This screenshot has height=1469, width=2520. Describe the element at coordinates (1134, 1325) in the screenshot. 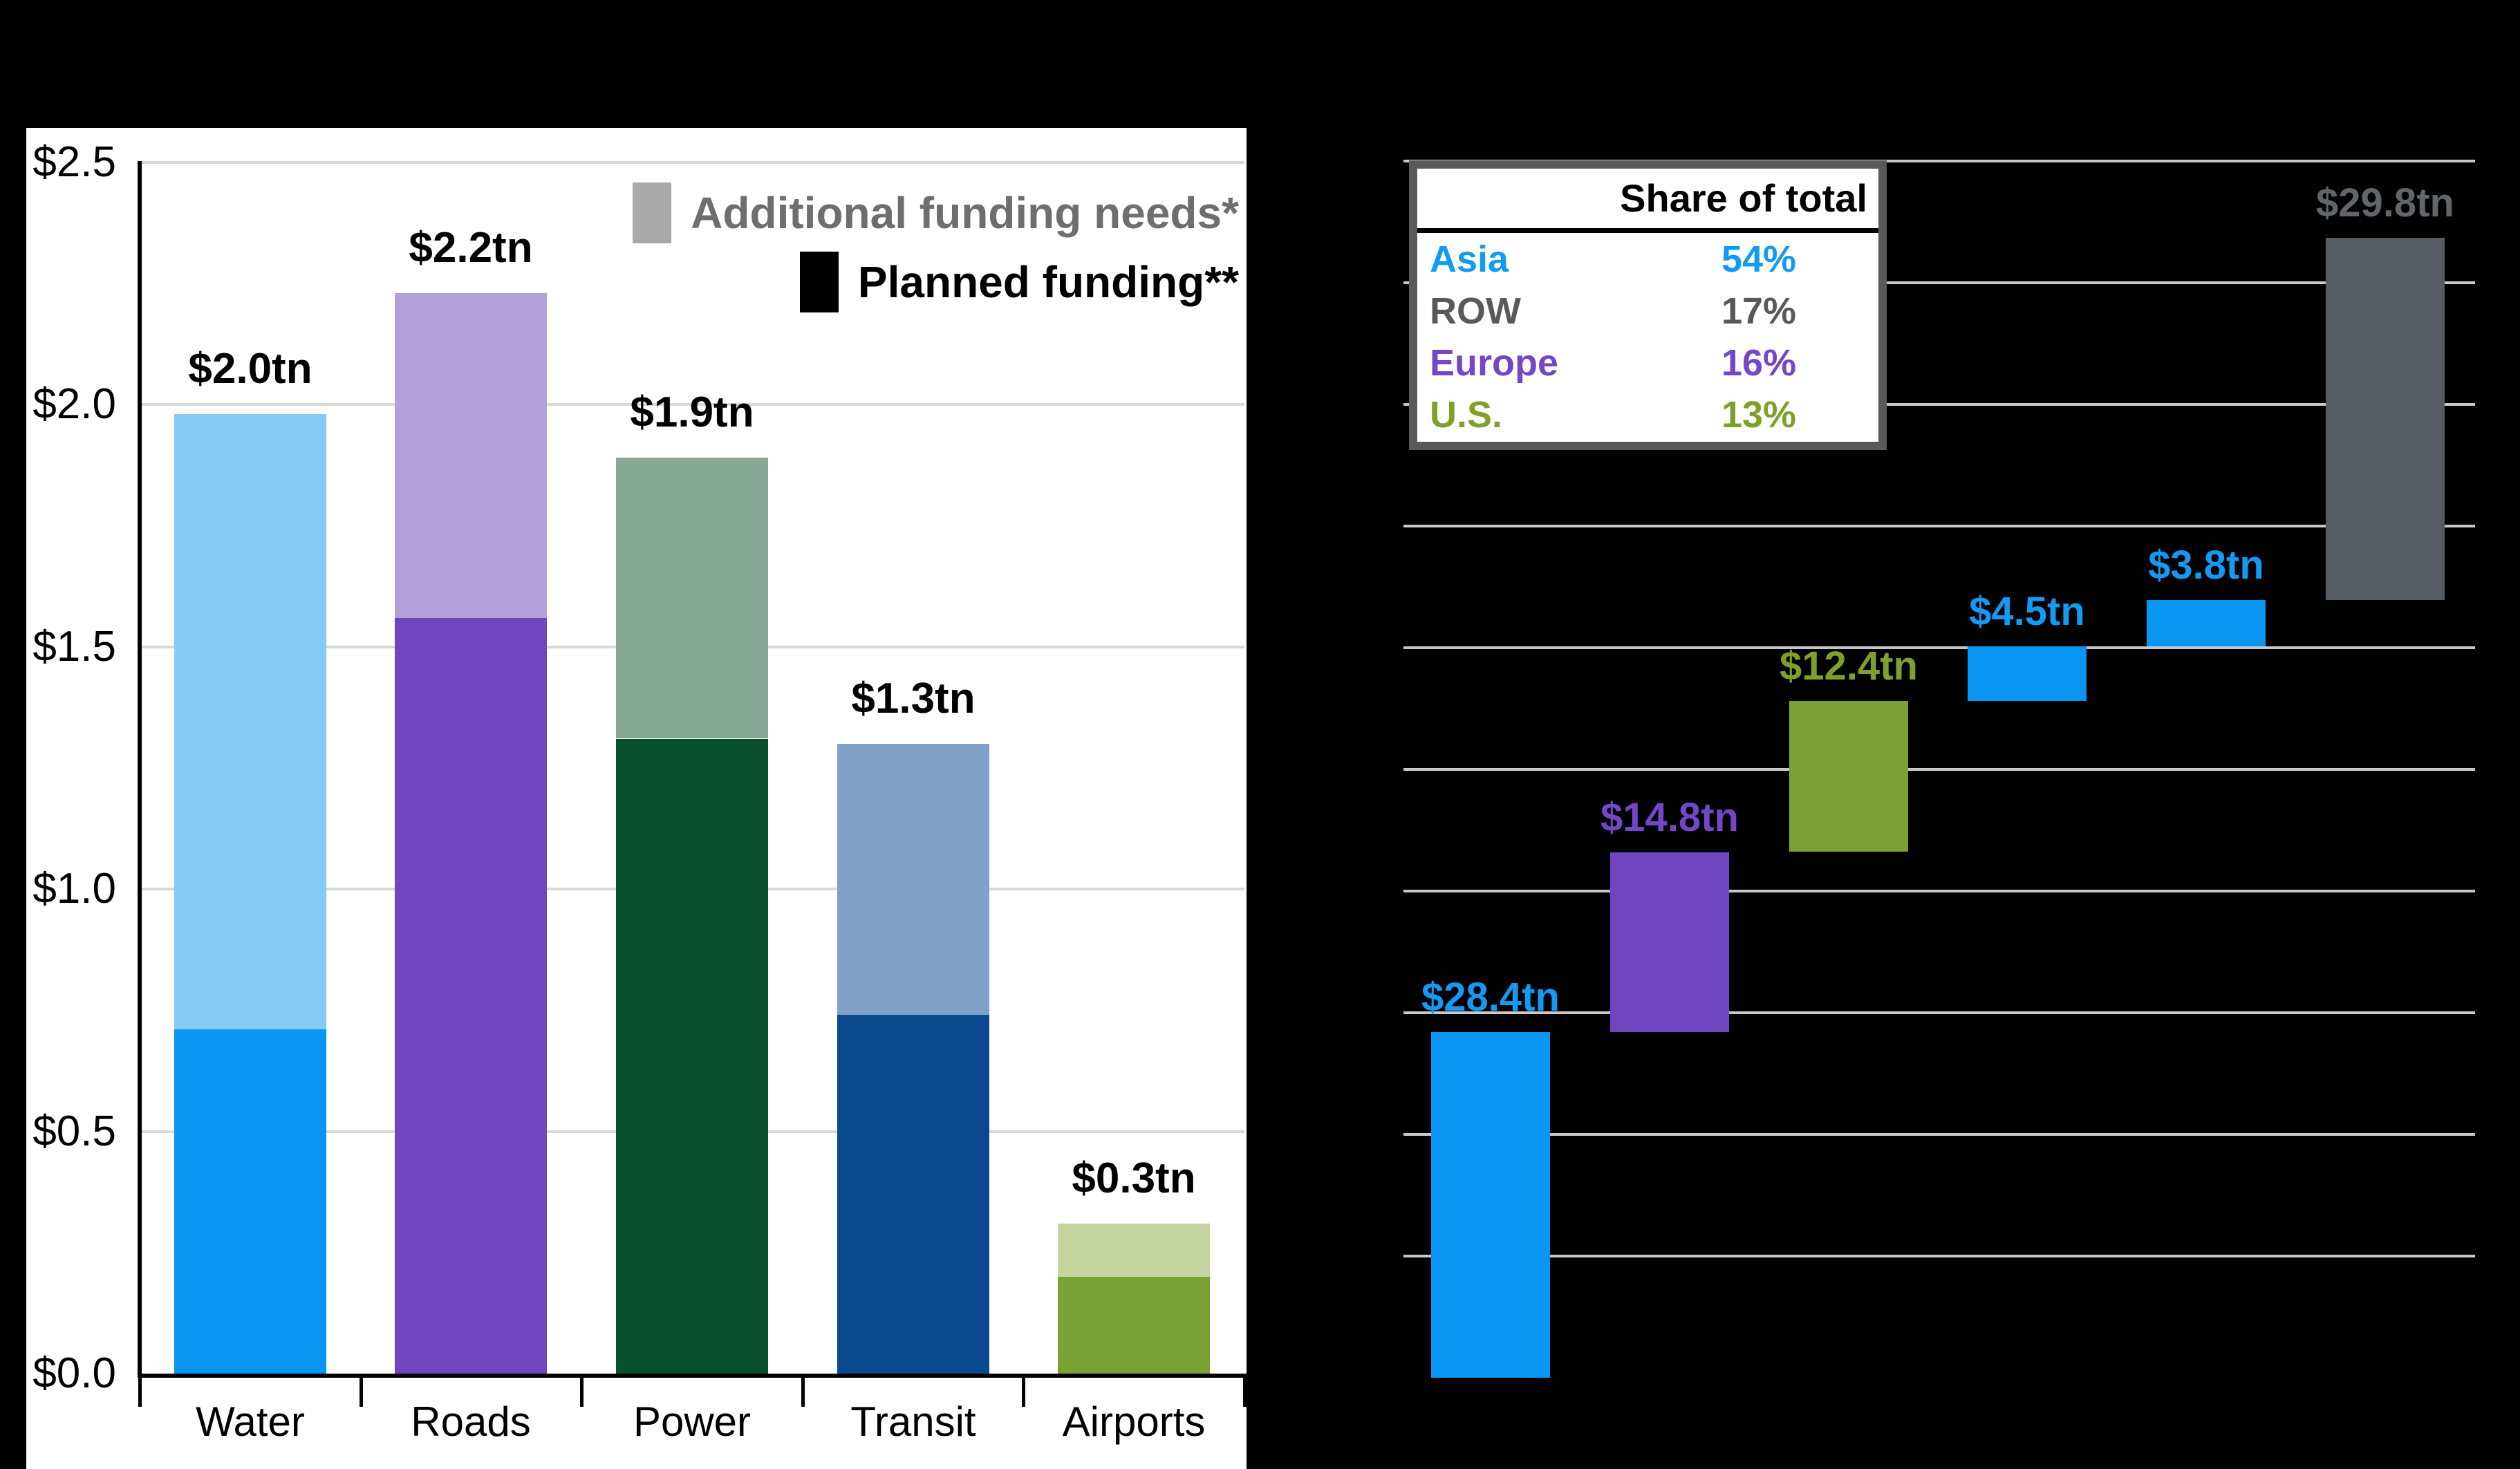

I see `bar-airports-planned` at that location.